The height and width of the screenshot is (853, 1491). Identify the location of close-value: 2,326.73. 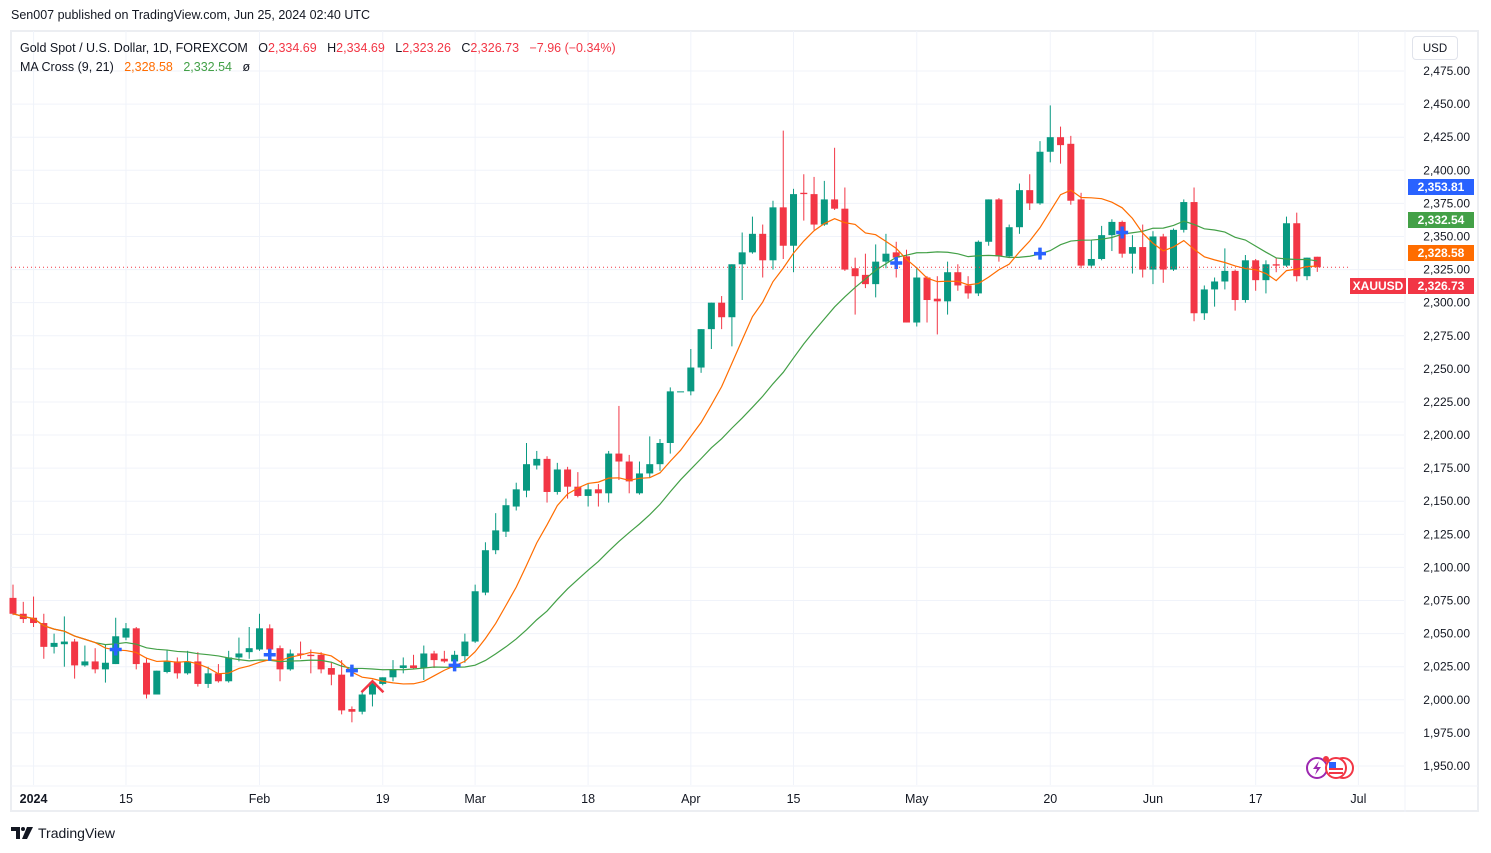
(495, 48).